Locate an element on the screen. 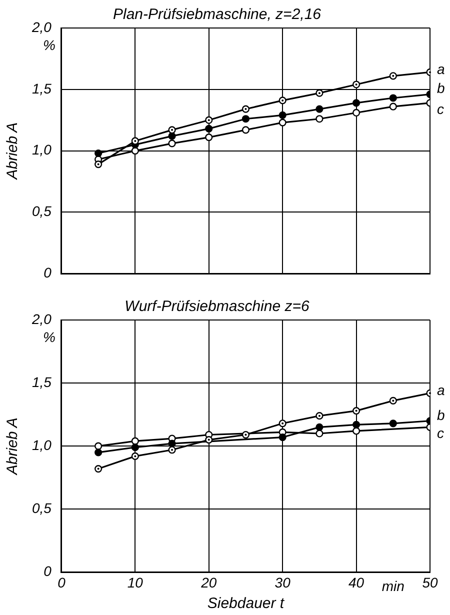 This screenshot has height=615, width=450. chart-title: Wurf-Prüfsiebmaschine z=6 is located at coordinates (217, 307).